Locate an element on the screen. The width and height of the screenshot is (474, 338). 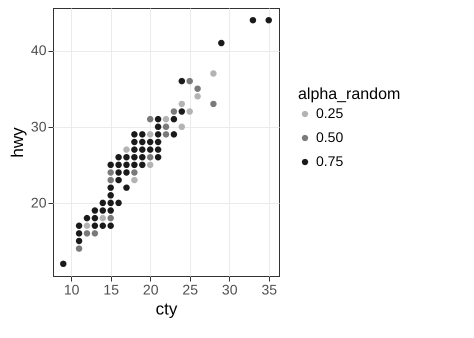
legend-title: alpha_random is located at coordinates (349, 94).